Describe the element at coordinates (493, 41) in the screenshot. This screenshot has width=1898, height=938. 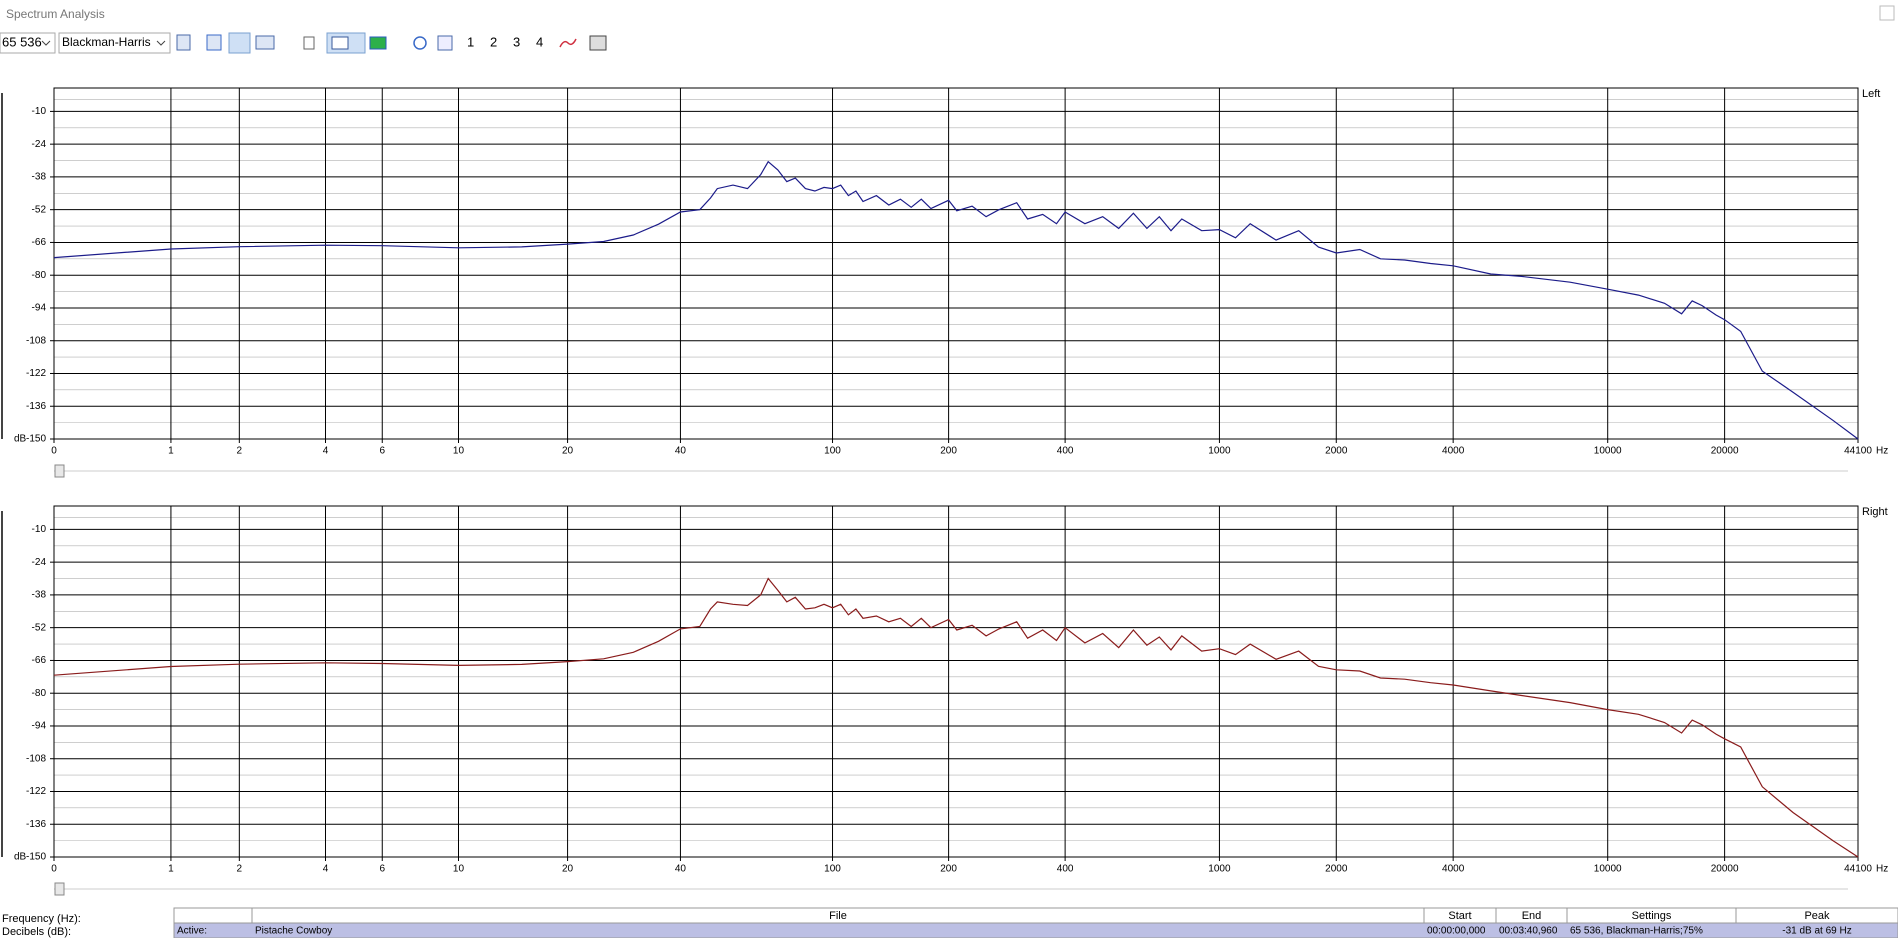
I see `channel-button: 2` at that location.